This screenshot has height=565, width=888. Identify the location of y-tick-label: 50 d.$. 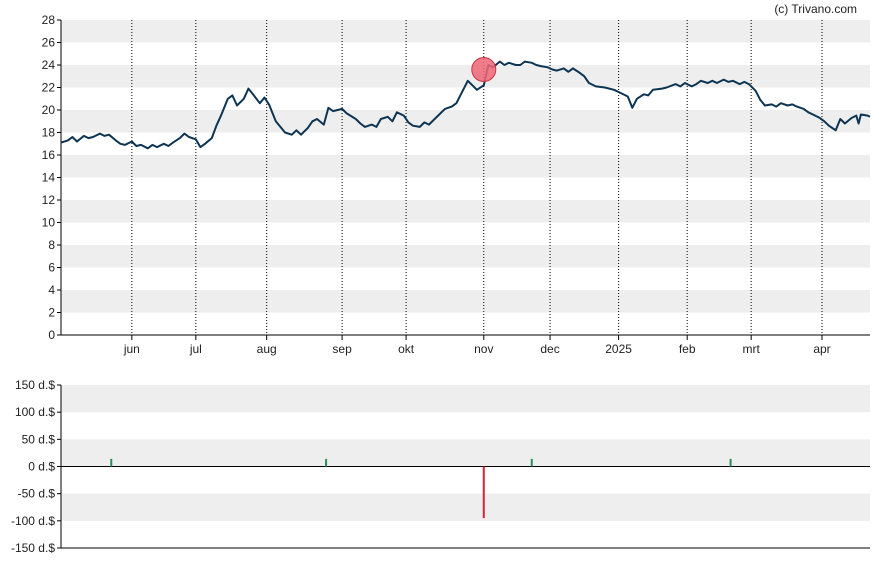
(39, 439).